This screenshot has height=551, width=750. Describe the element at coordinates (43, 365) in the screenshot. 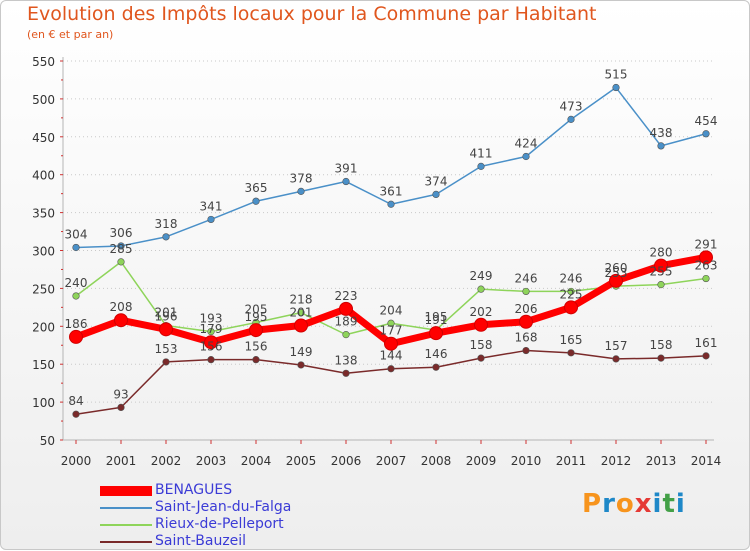

I see `y-tick-label: 150` at that location.